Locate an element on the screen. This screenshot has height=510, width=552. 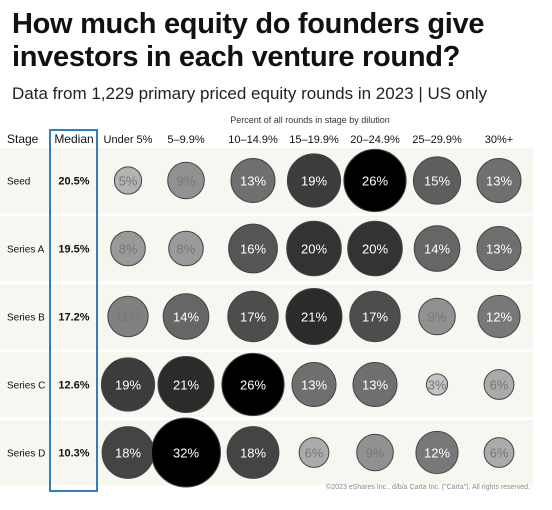
column-header: Under 5% is located at coordinates (128, 140).